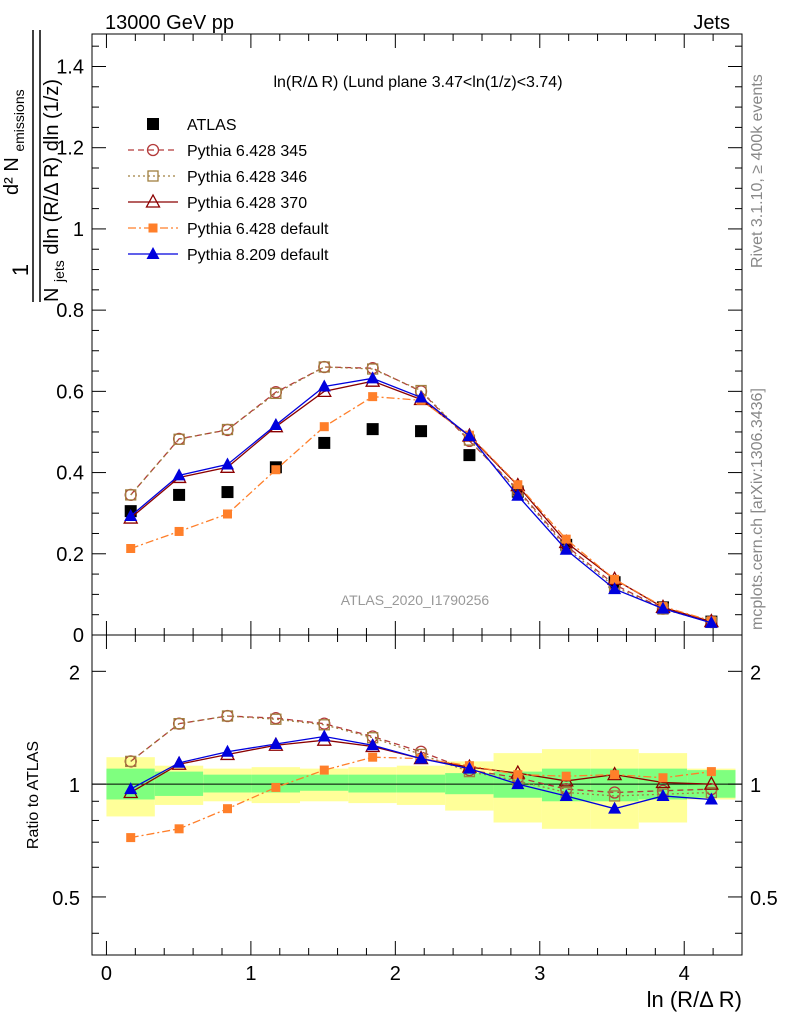 This screenshot has height=1029, width=786. Describe the element at coordinates (66, 899) in the screenshot. I see `ratio-y-tick-label-left: 0.5` at that location.